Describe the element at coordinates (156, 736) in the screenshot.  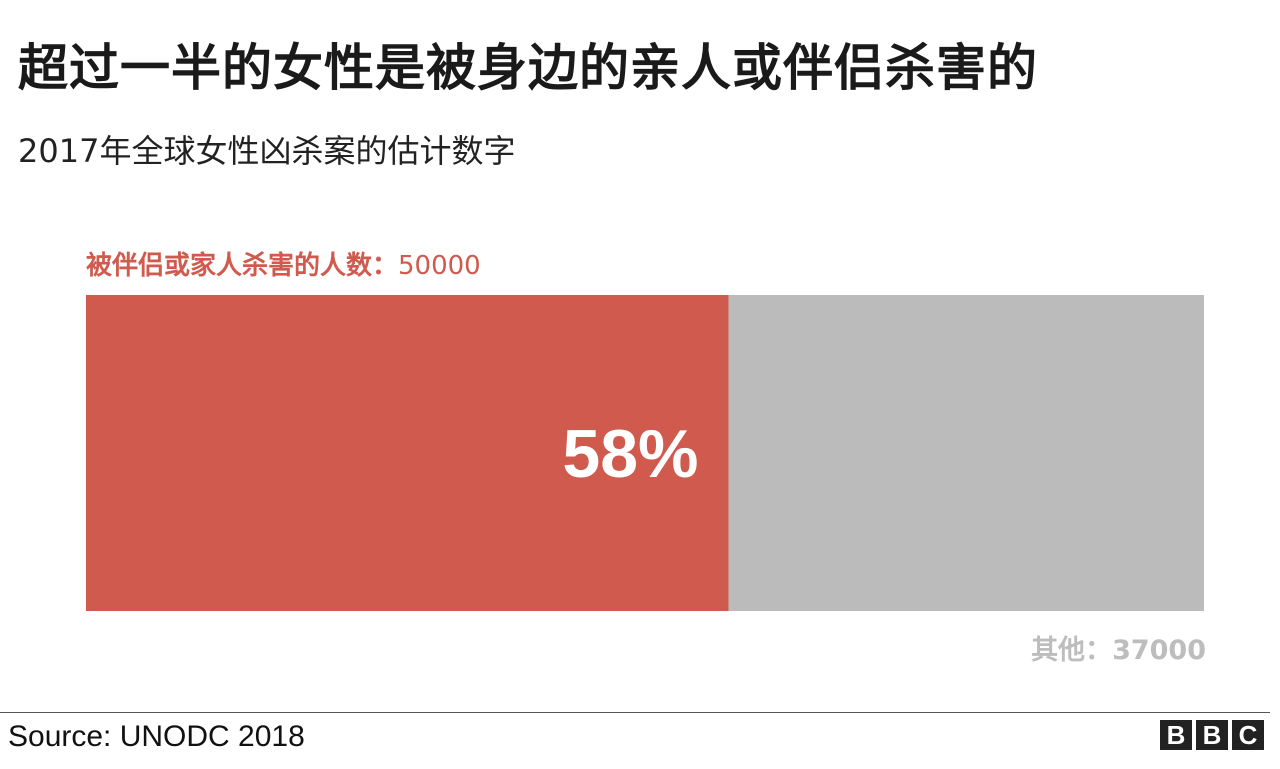
I see `source-note: Source: UNODC 2018` at that location.